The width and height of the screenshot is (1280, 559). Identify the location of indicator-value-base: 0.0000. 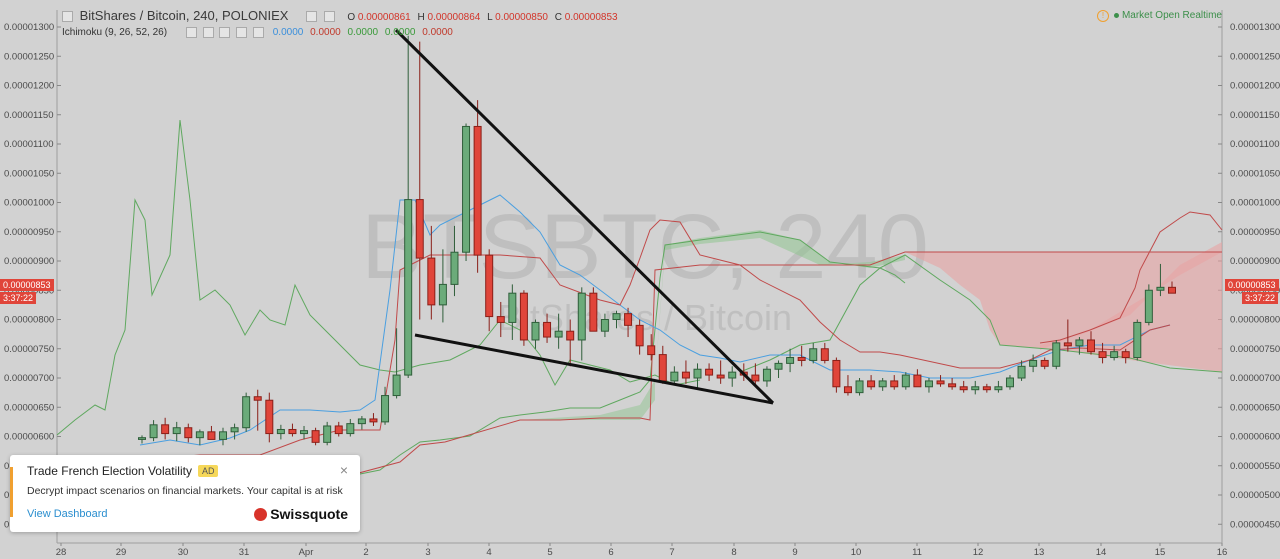
(325, 33).